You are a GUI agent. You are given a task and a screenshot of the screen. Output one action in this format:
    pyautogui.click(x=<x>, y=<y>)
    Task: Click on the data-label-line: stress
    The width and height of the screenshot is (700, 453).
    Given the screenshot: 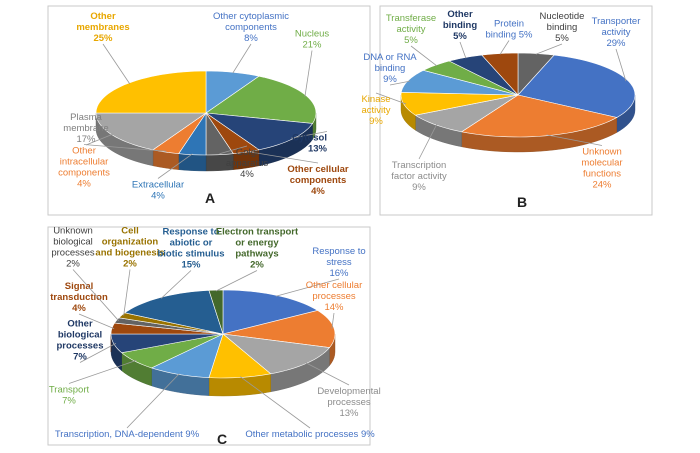 What is the action you would take?
    pyautogui.click(x=339, y=262)
    